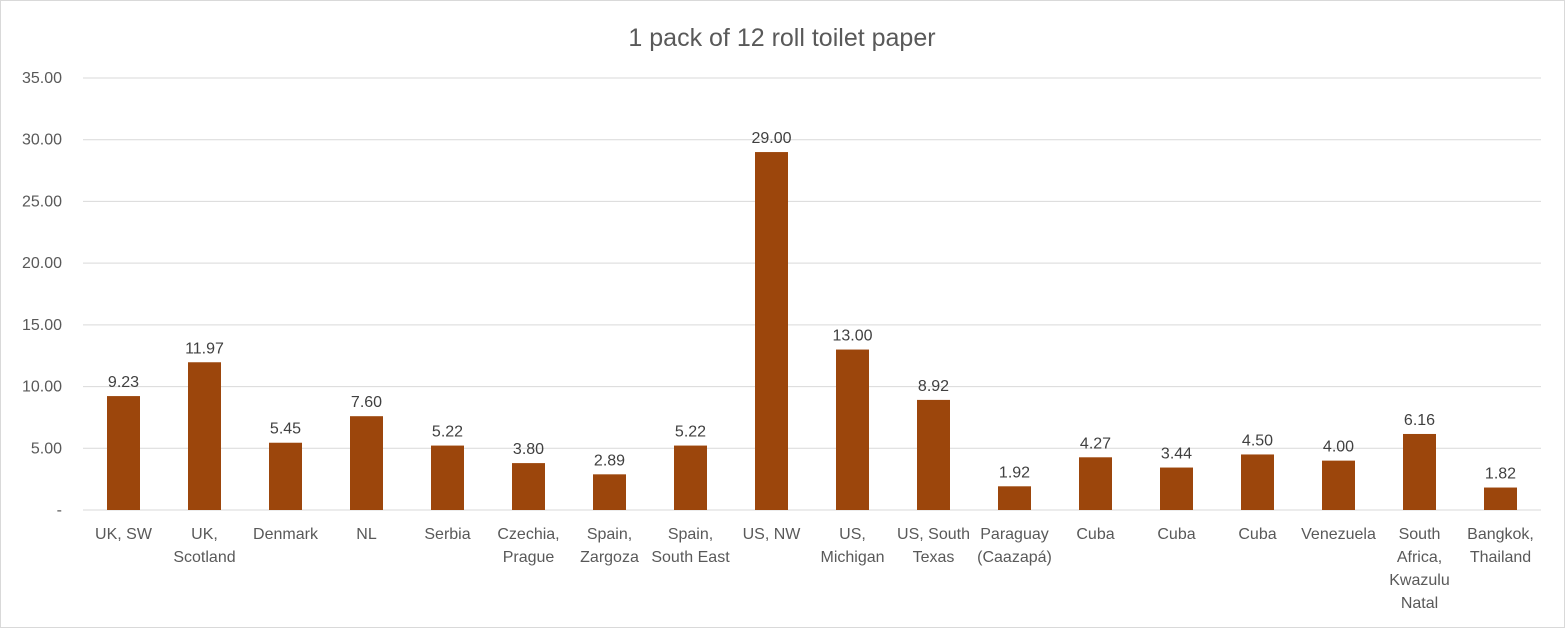 This screenshot has width=1565, height=628. Describe the element at coordinates (852, 546) in the screenshot. I see `category-label: US, Michigan` at that location.